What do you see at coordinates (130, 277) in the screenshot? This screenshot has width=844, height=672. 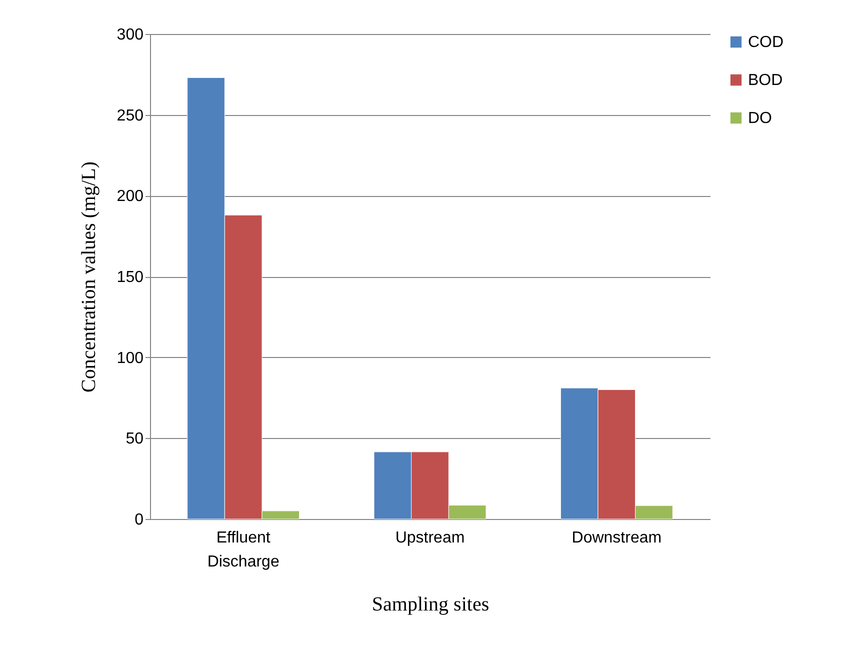 I see `y-tick-label: 150` at bounding box center [130, 277].